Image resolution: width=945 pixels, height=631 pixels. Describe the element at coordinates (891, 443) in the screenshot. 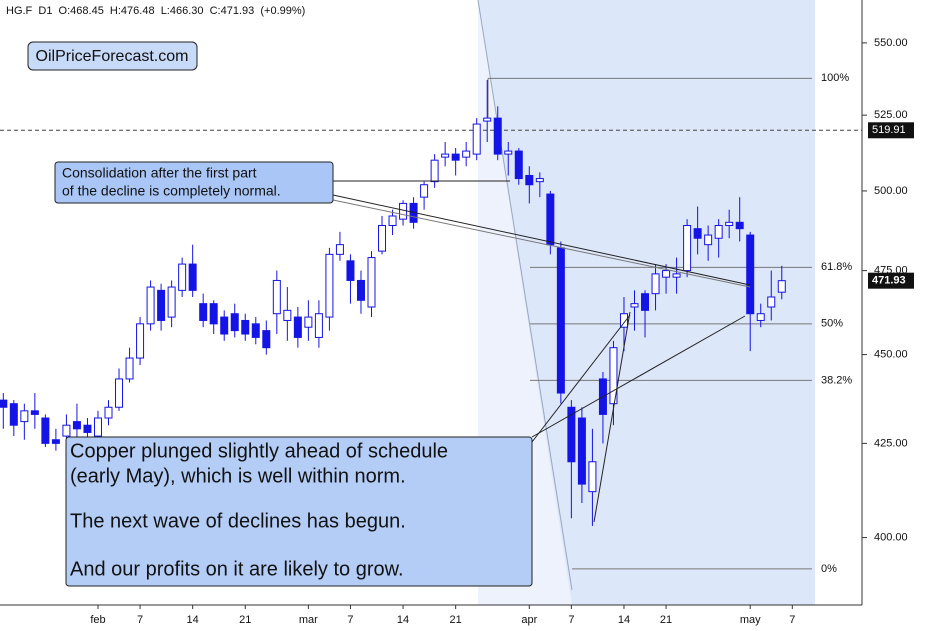

I see `y-tick-label: 425.00` at that location.